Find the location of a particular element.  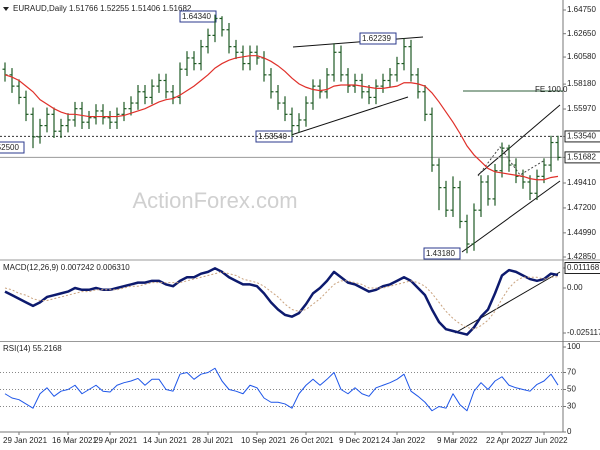

y-tick-label: 1.53540 is located at coordinates (581, 136).